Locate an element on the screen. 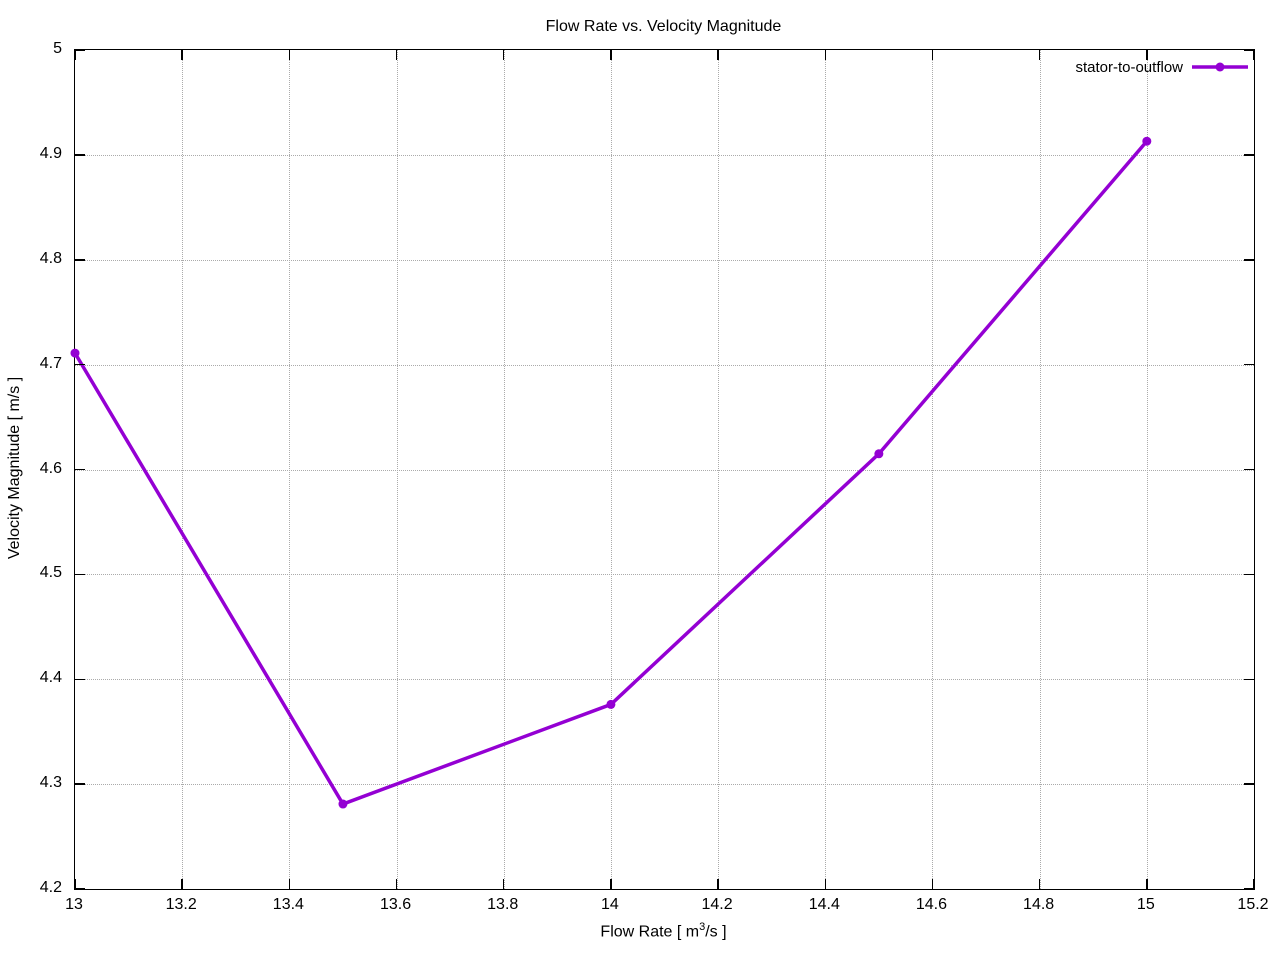  x-tick-label: 14.2 is located at coordinates (717, 904).